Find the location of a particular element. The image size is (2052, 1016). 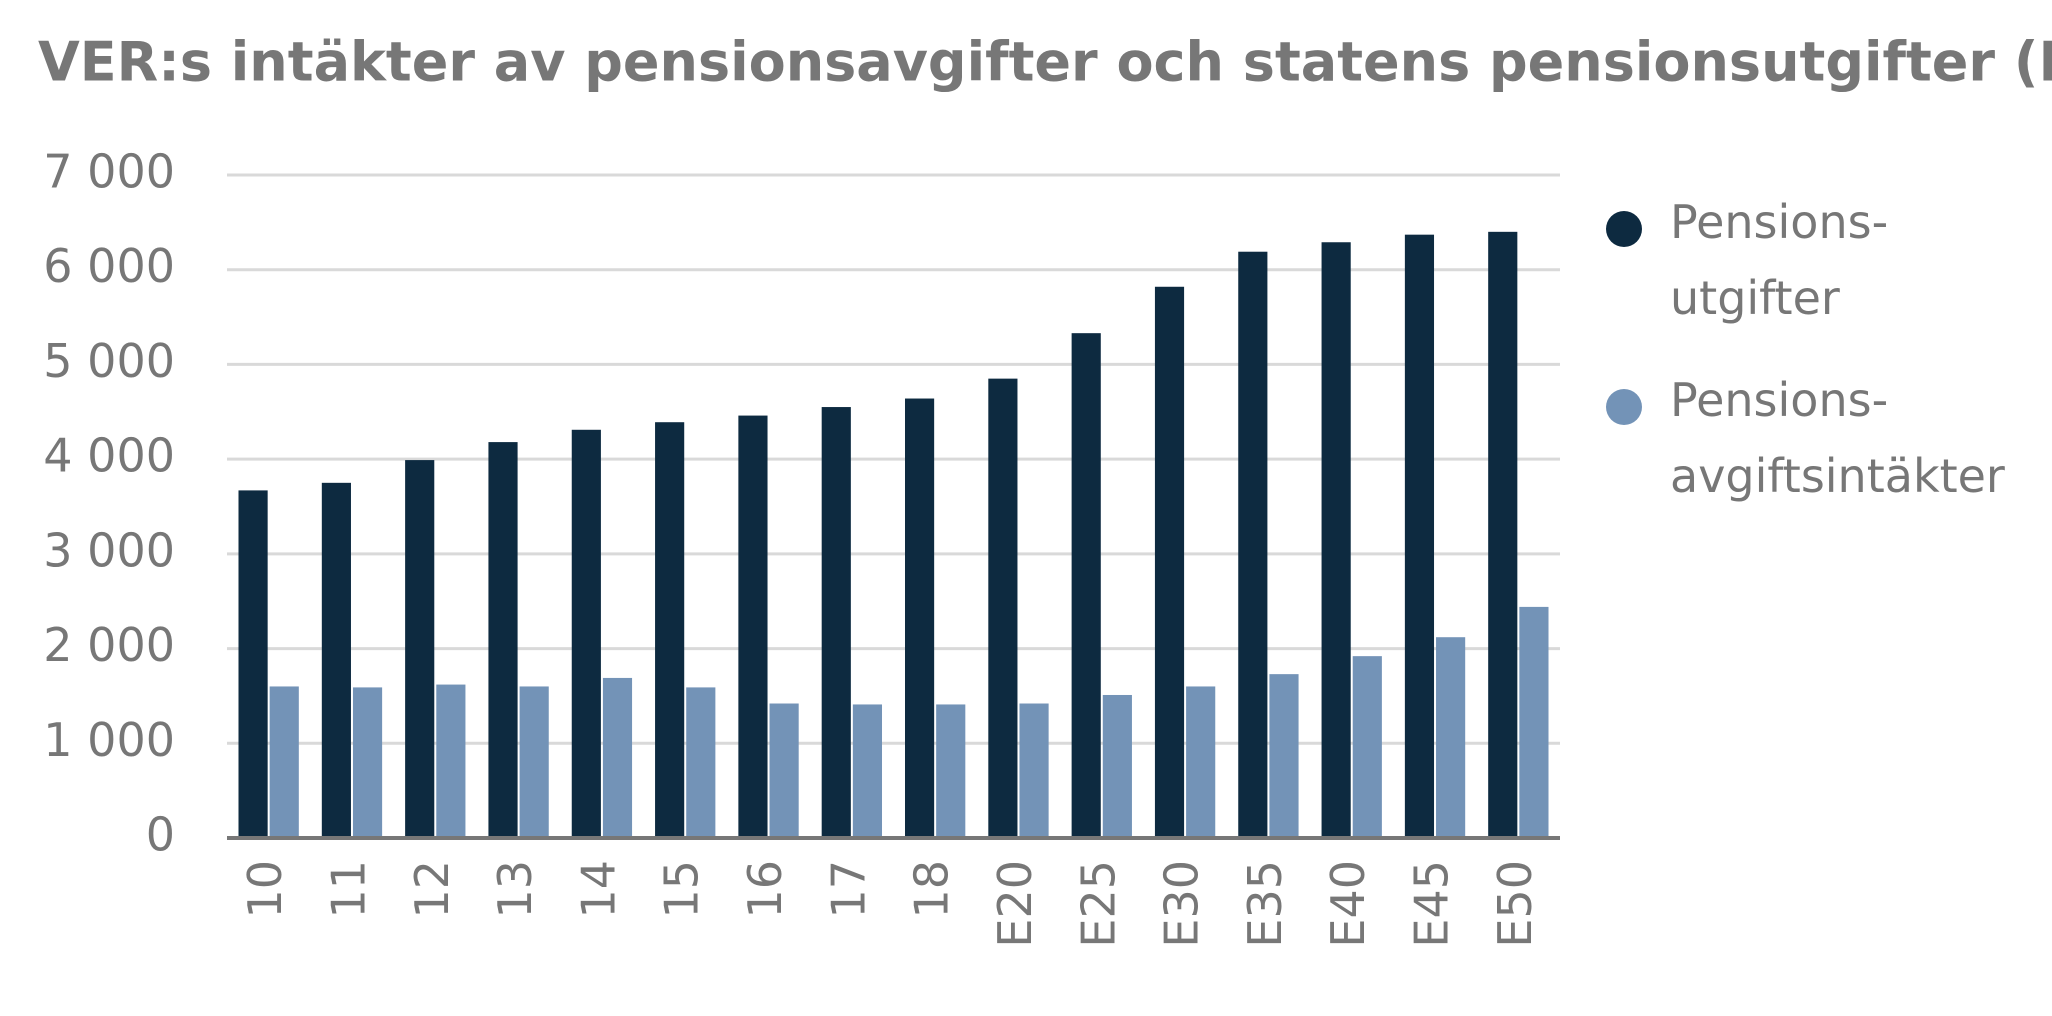

y-tick-label: 3 000 is located at coordinates (109, 550).